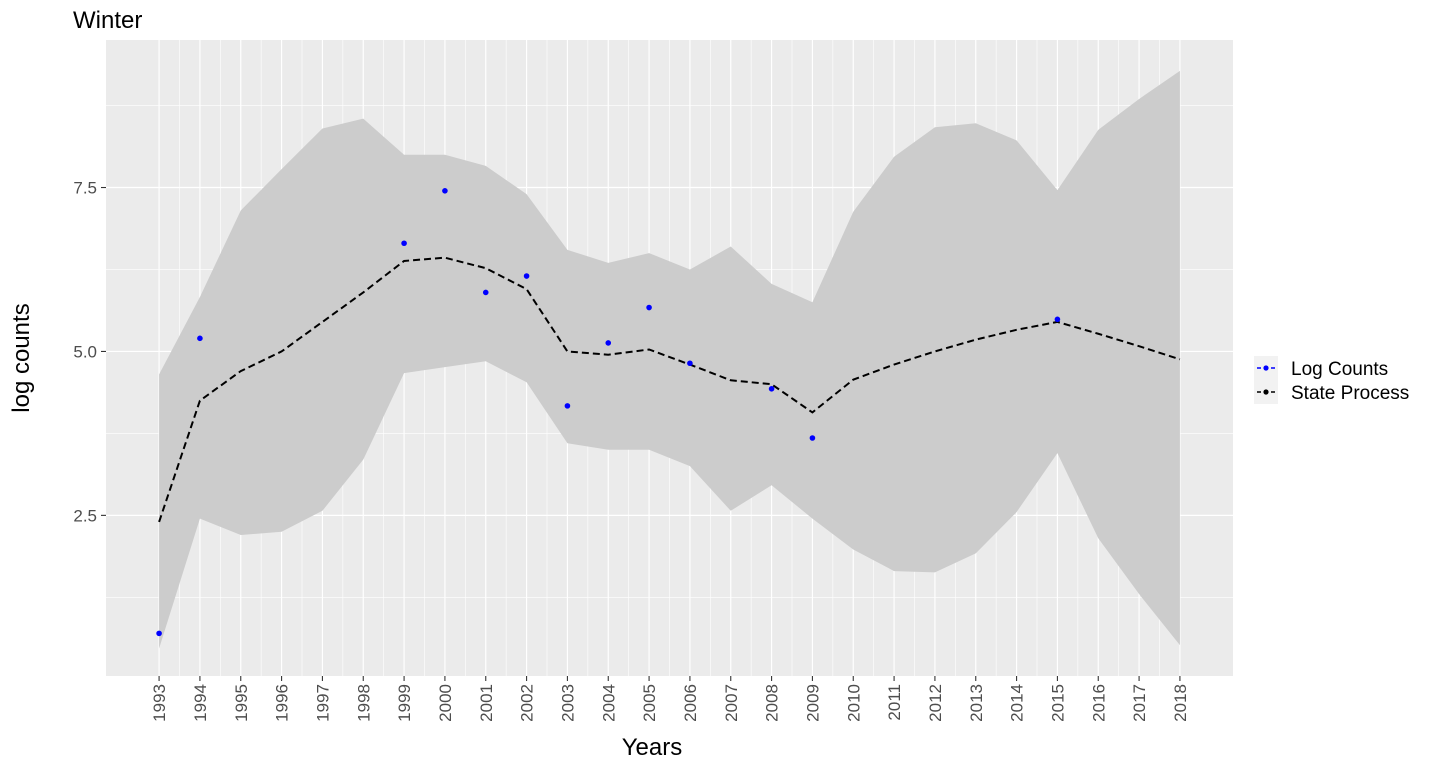  I want to click on x-tick-label-21: 2014, so click(1017, 703).